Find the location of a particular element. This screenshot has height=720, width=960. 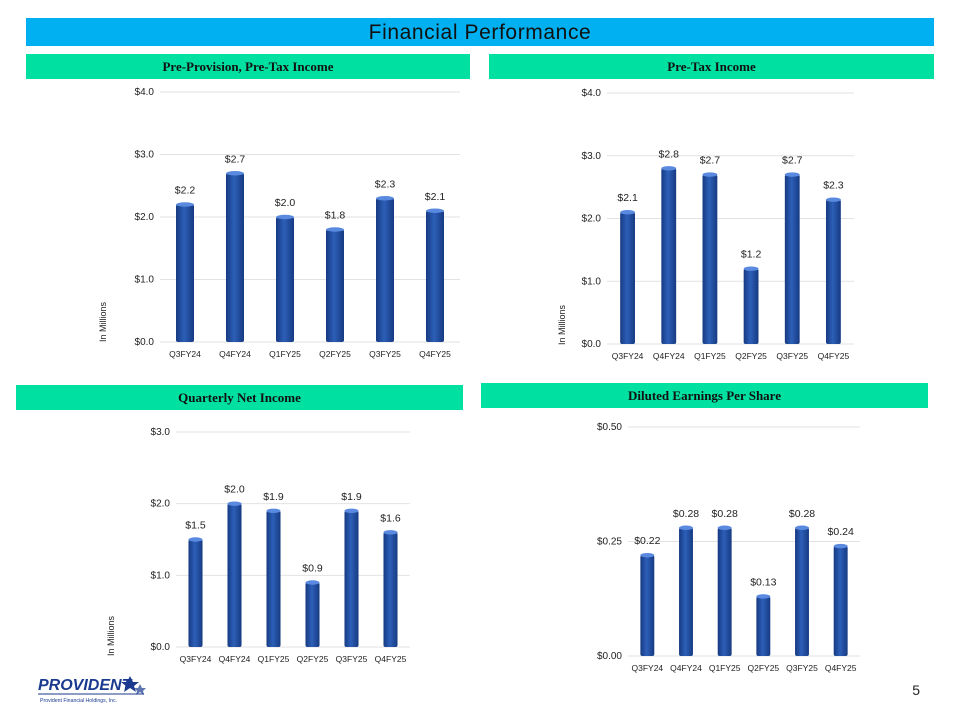

data-label: $0.24 is located at coordinates (841, 532).